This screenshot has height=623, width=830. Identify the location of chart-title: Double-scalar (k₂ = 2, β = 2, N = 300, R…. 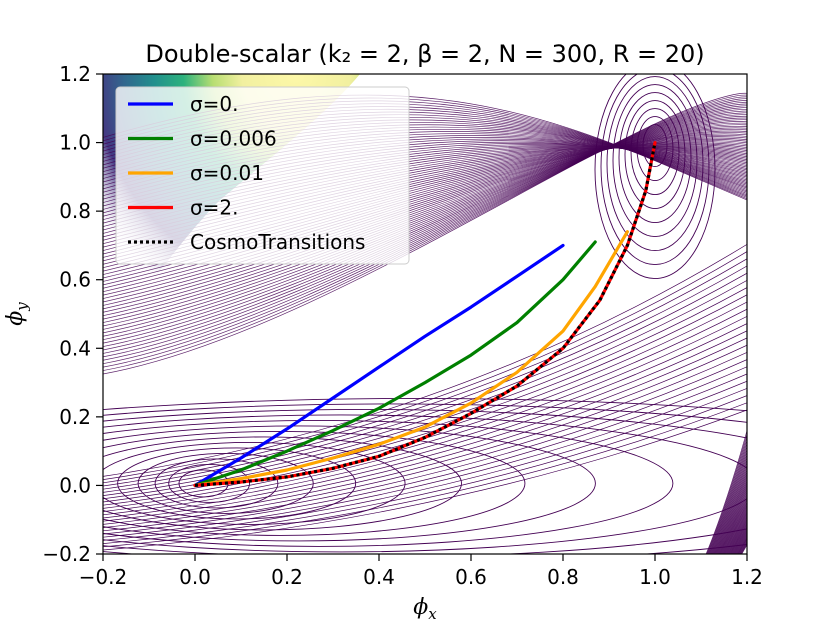
(424, 54).